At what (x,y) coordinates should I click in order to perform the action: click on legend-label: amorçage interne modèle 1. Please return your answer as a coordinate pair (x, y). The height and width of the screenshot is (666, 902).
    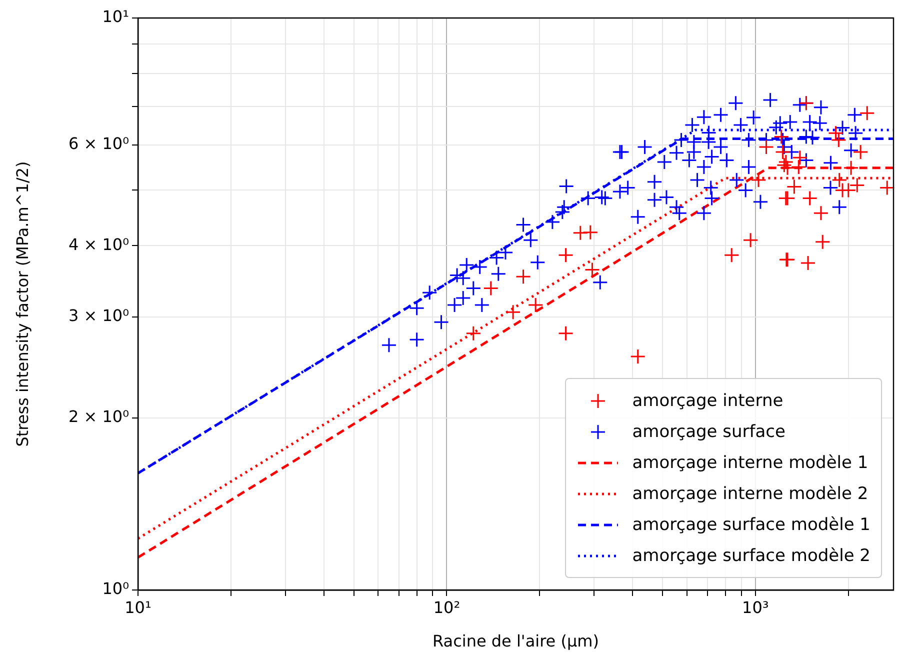
    Looking at the image, I should click on (750, 462).